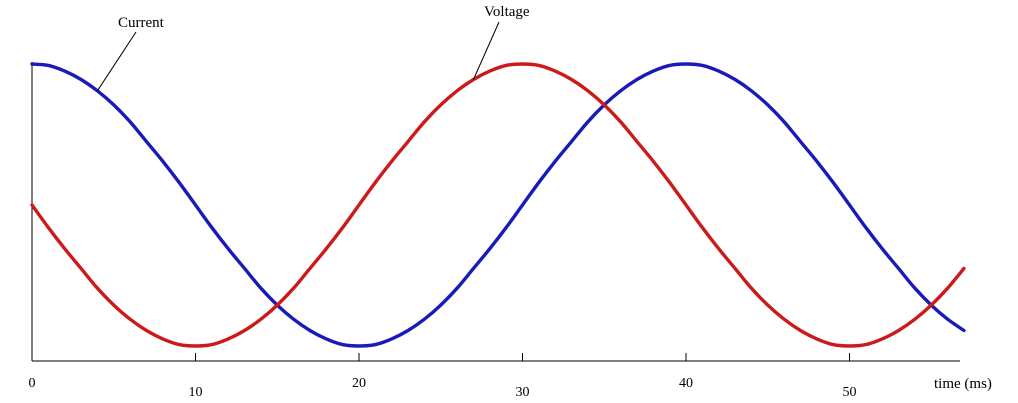 This screenshot has height=403, width=1018. I want to click on x-tick-label: 30, so click(523, 392).